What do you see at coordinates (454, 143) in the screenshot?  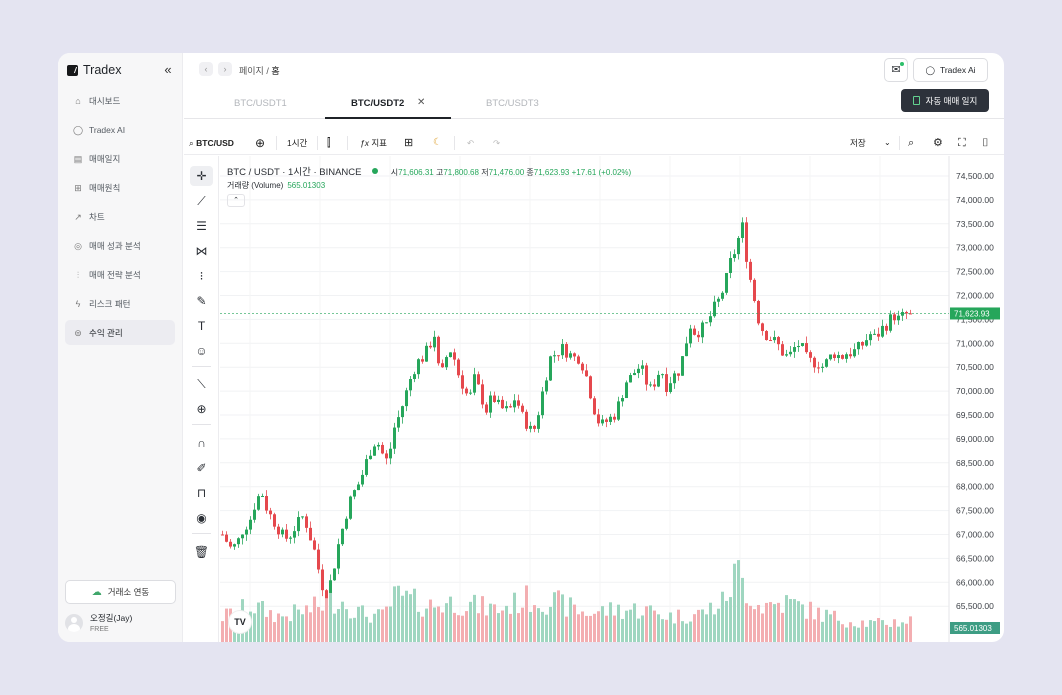 I see `toolbar-divider` at bounding box center [454, 143].